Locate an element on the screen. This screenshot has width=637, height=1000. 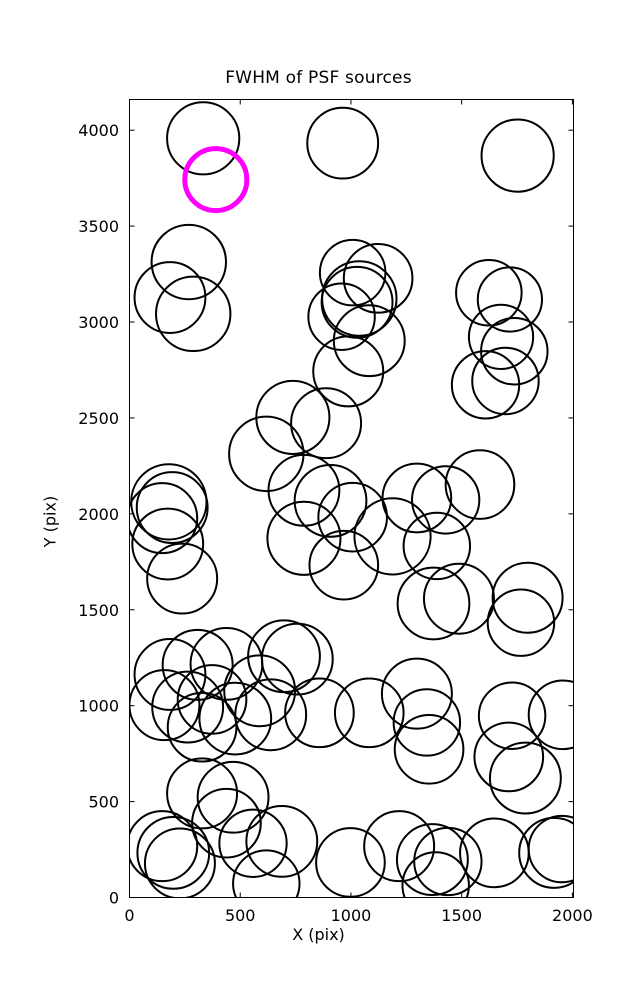
y-tick-label: 2500 is located at coordinates (98, 418).